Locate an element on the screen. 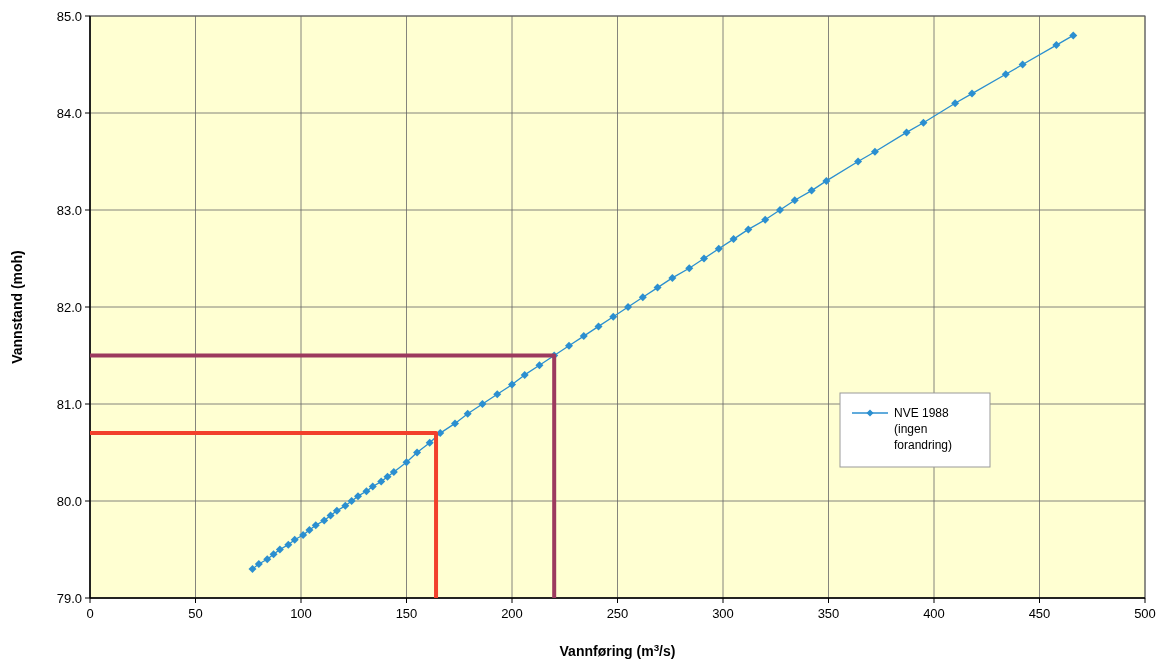 The width and height of the screenshot is (1166, 668). x-axis-title: Vannføring (m$^{3}$/s) is located at coordinates (617, 650).